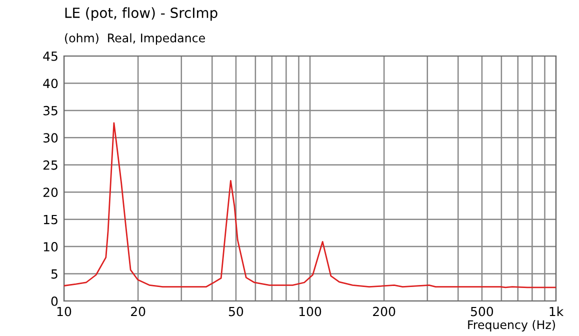 This screenshot has width=579, height=336. What do you see at coordinates (236, 311) in the screenshot?
I see `x-tick-label: 50` at bounding box center [236, 311].